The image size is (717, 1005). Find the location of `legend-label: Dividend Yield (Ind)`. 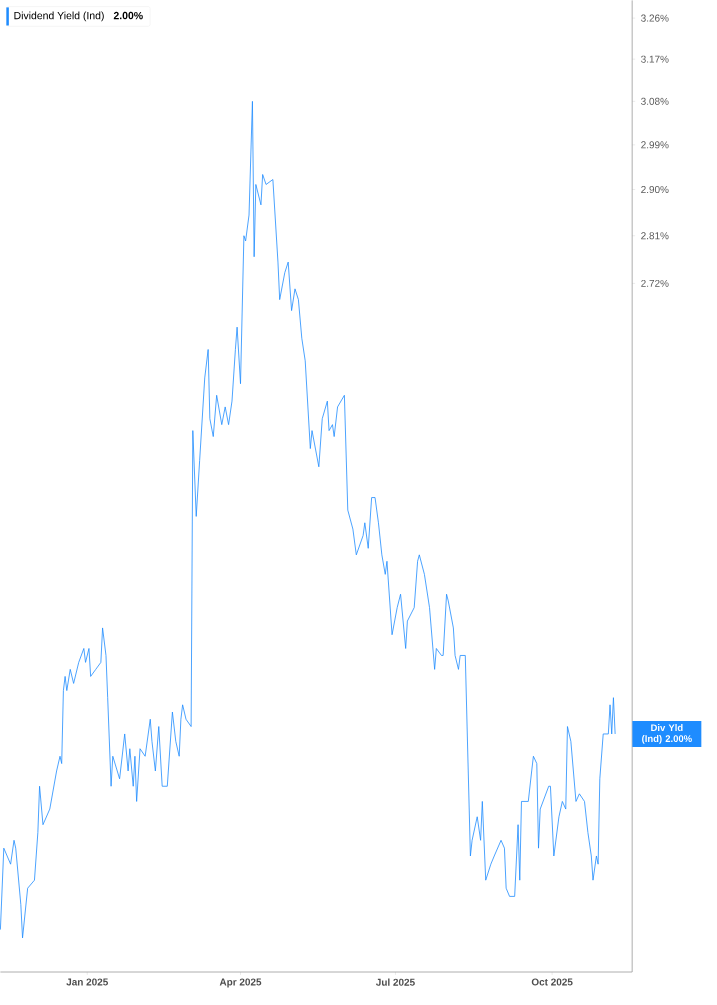

legend-label: Dividend Yield (Ind) is located at coordinates (59, 16).